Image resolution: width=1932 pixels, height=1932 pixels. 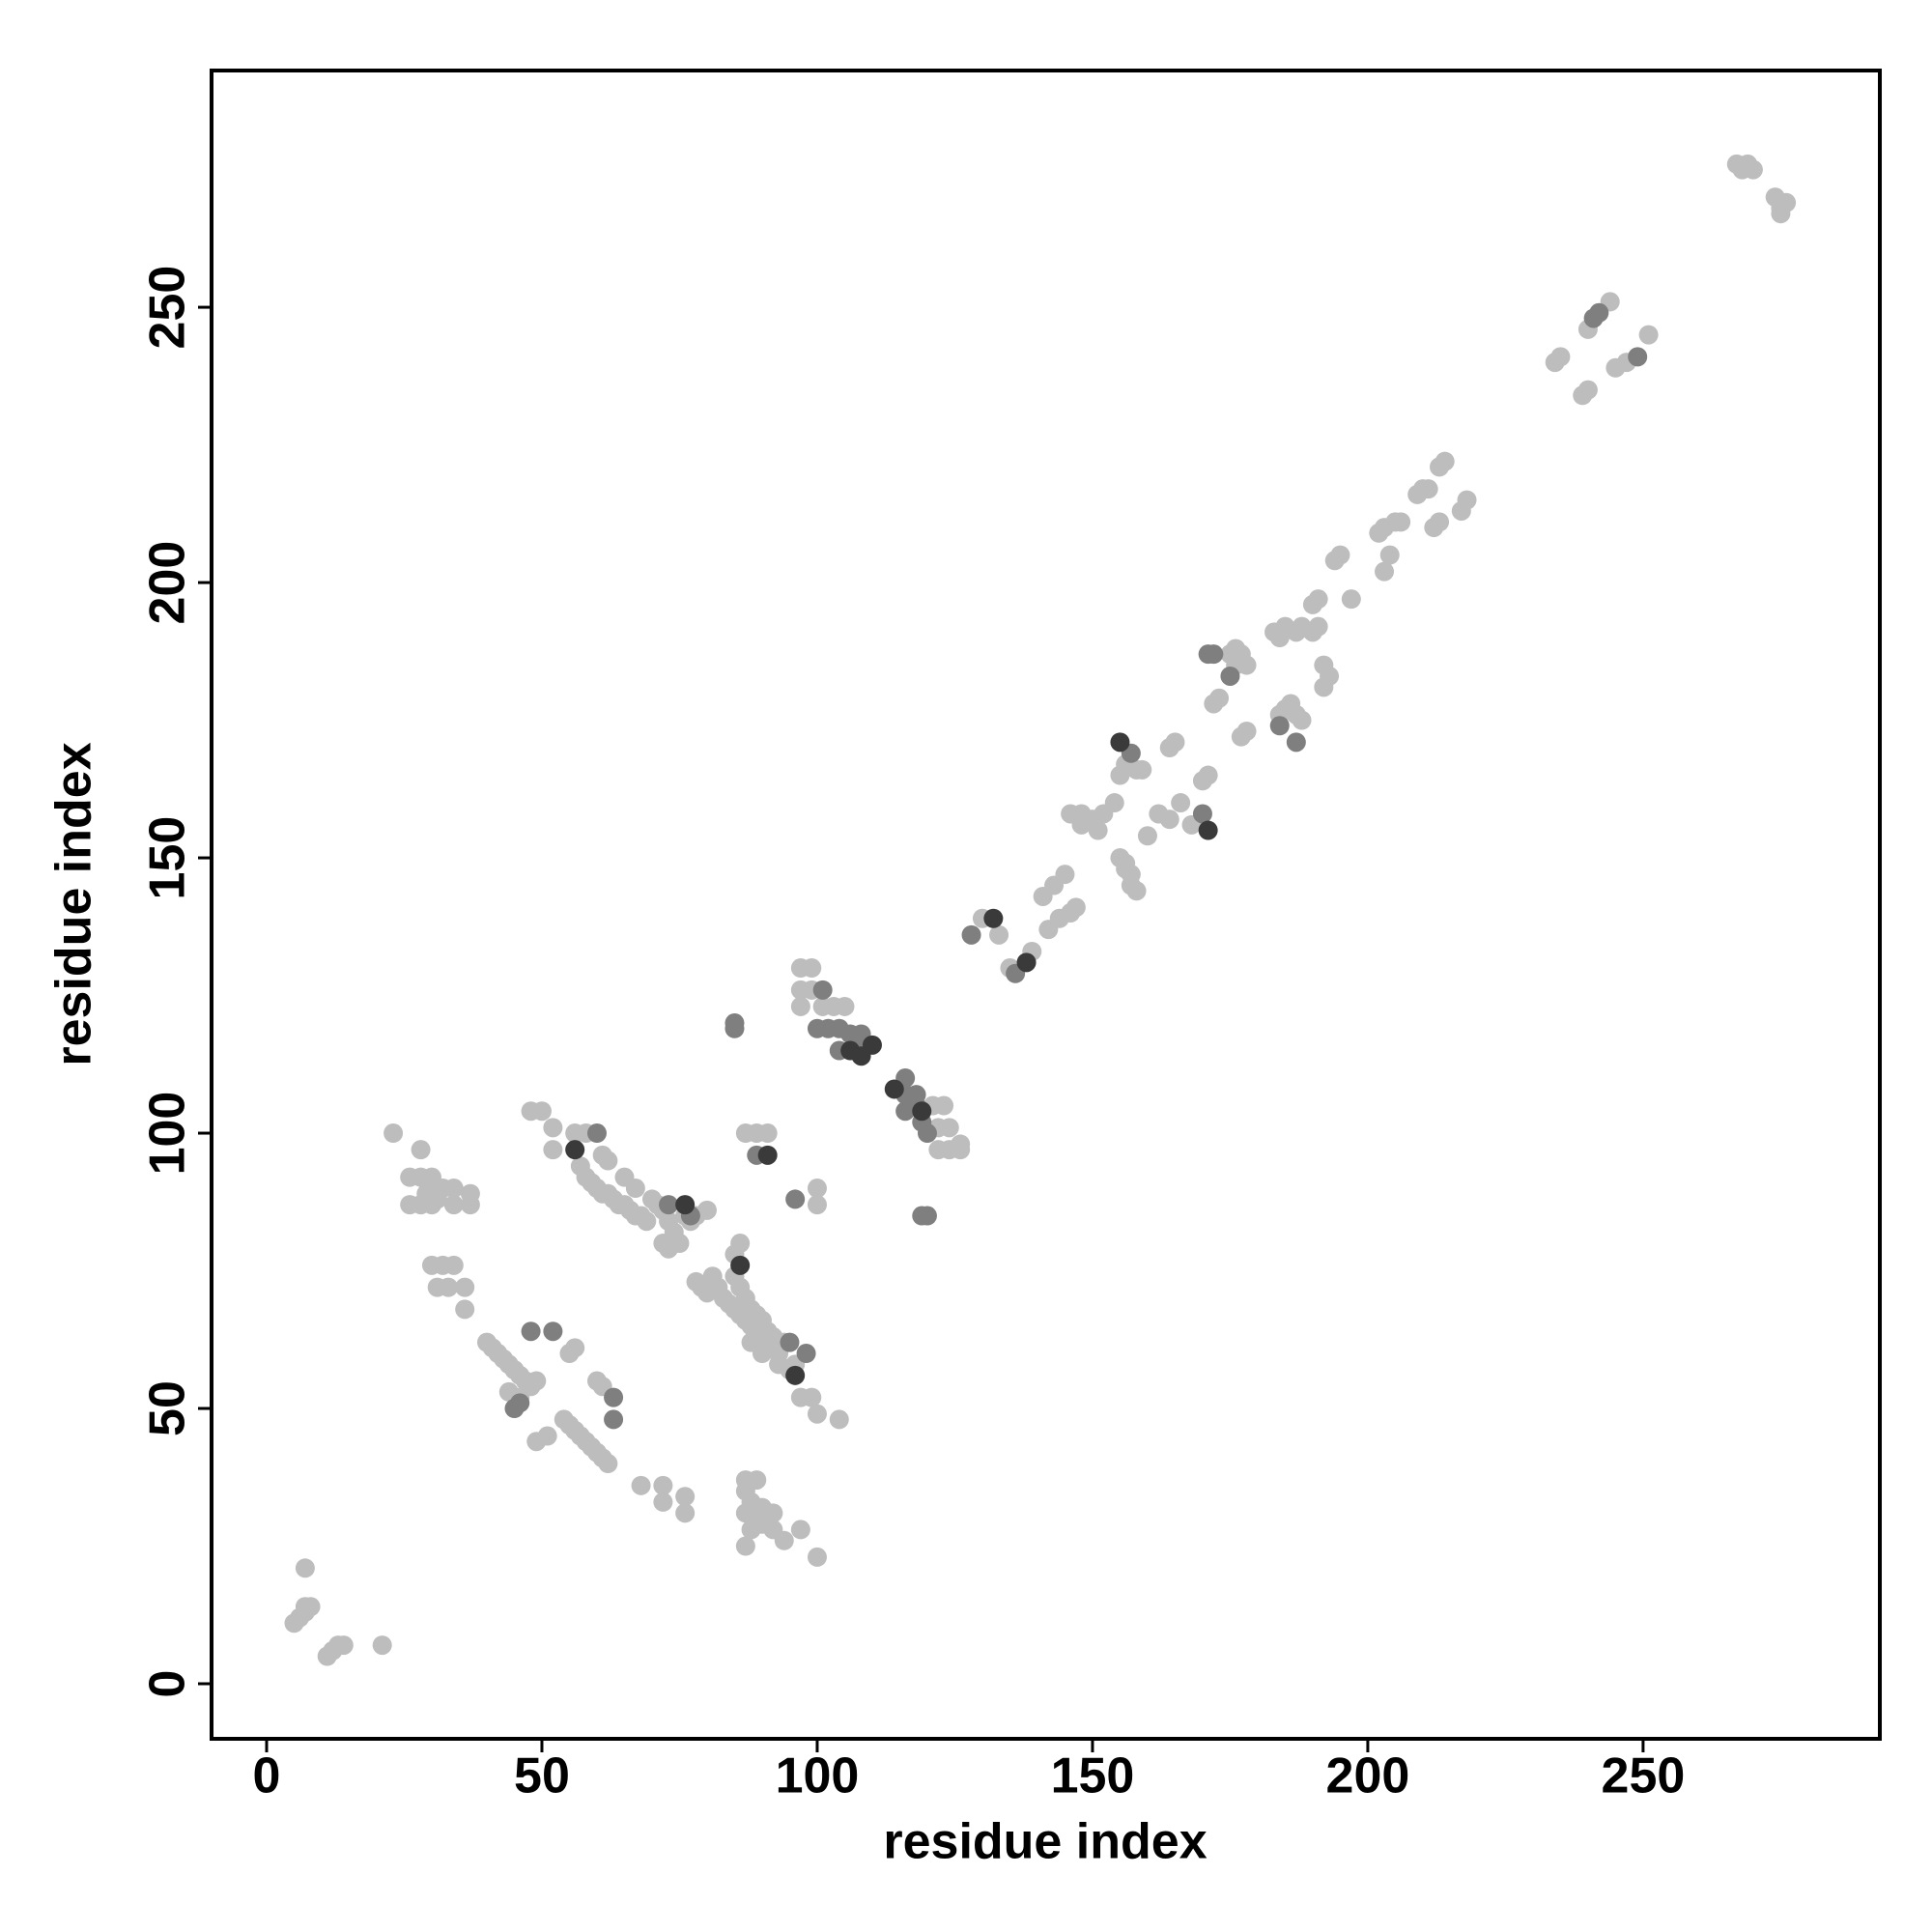 What do you see at coordinates (168, 1134) in the screenshot?
I see `y-tick-label: 100` at bounding box center [168, 1134].